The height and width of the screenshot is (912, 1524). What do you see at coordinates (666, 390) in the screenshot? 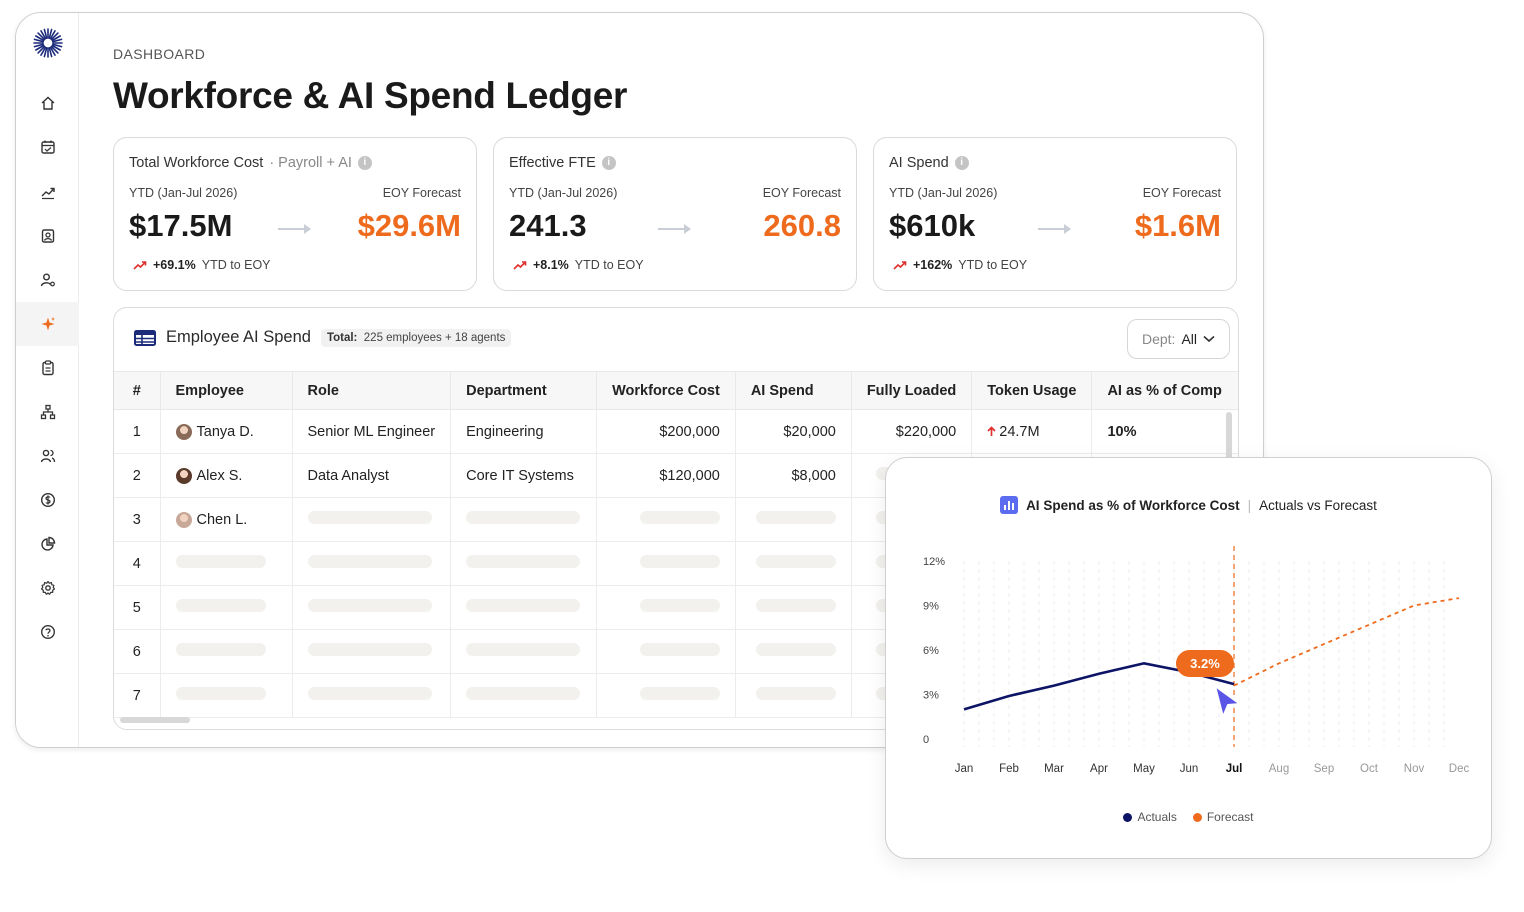
I see `column-header-workforce-cost: Workforce Cost` at bounding box center [666, 390].